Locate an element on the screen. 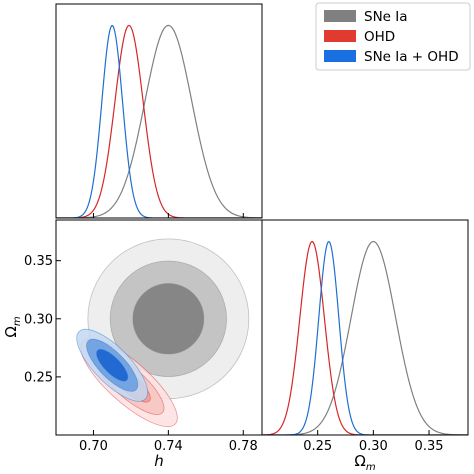 The image size is (474, 474). x-axis-label-omega: Ωm is located at coordinates (364, 462).